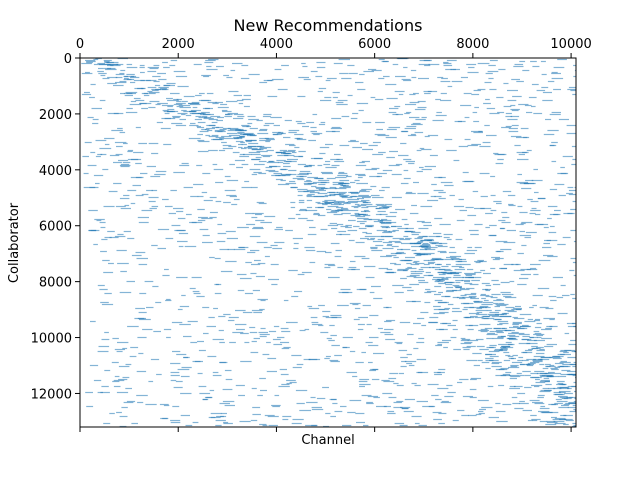  I want to click on x-tick-label: 0, so click(80, 44).